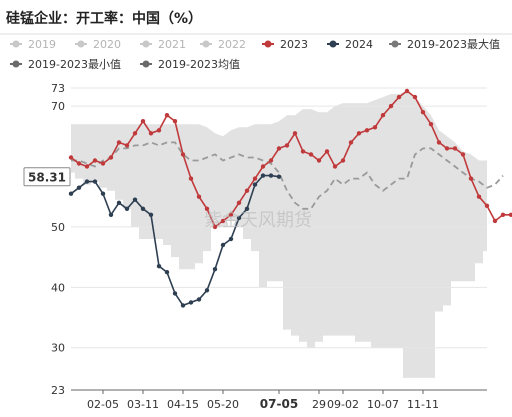 This screenshot has width=512, height=417. Describe the element at coordinates (287, 175) in the screenshot. I see `series-mean-line` at that location.